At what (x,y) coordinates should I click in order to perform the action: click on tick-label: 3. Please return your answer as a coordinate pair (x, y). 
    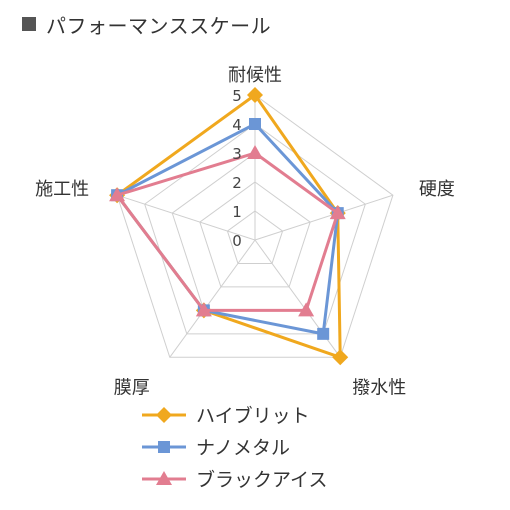
    Looking at the image, I should click on (237, 154).